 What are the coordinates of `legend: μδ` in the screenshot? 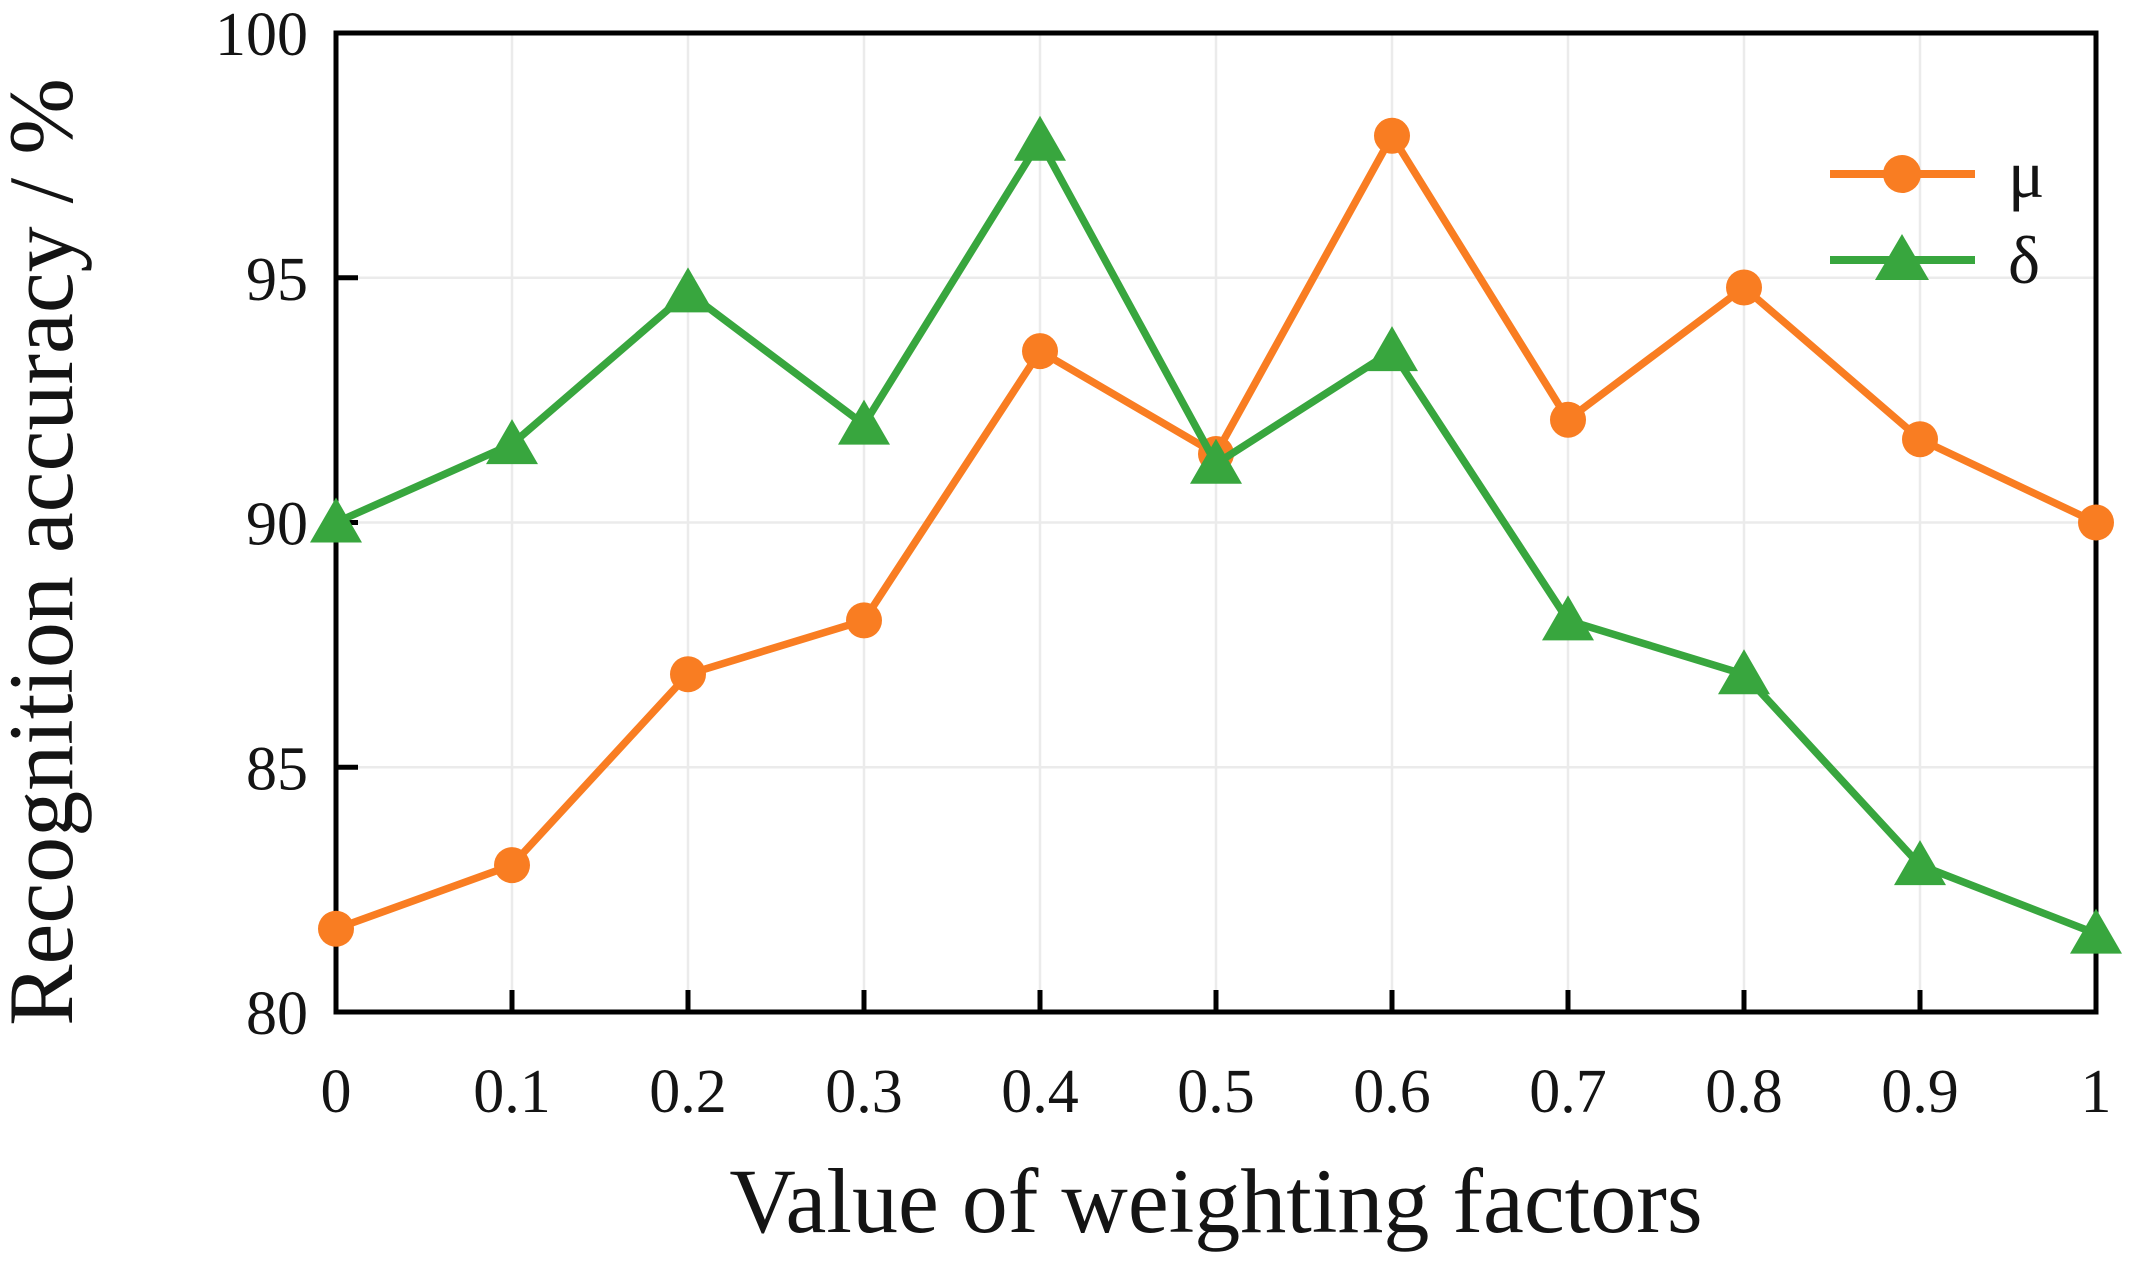 It's located at (1937, 217).